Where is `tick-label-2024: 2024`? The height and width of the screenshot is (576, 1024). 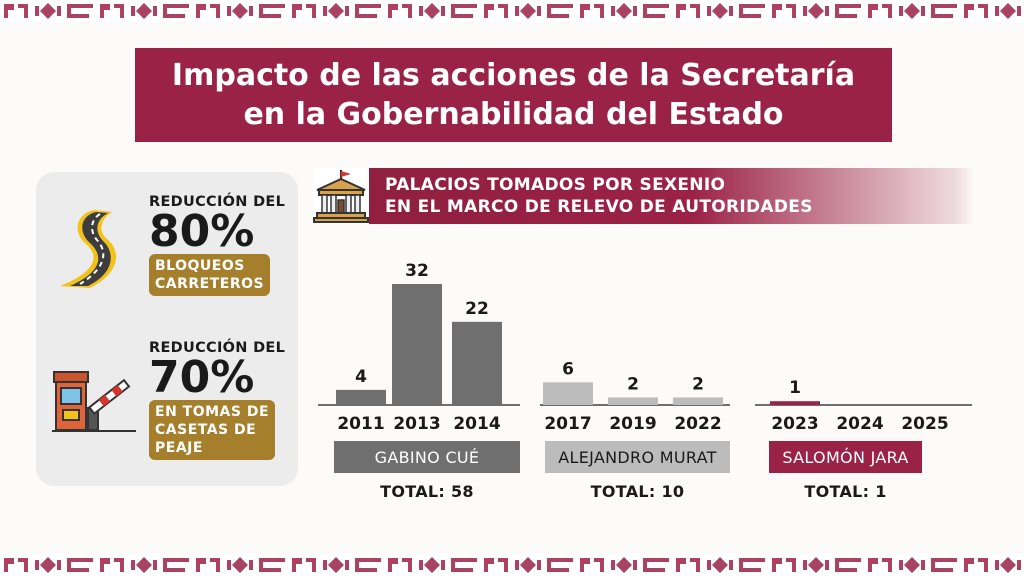
tick-label-2024: 2024 is located at coordinates (859, 424).